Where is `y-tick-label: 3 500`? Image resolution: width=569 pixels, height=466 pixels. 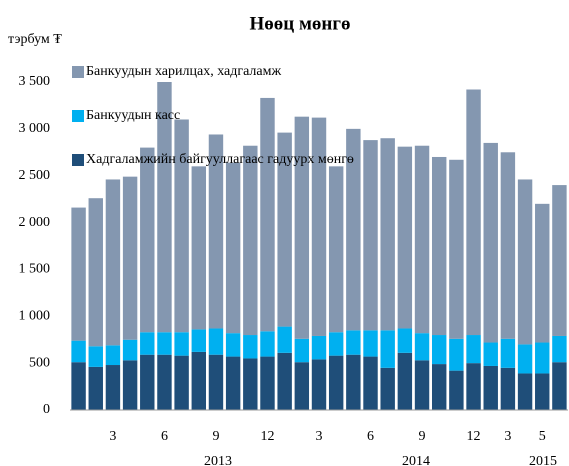 y-tick-label: 3 500 is located at coordinates (35, 81).